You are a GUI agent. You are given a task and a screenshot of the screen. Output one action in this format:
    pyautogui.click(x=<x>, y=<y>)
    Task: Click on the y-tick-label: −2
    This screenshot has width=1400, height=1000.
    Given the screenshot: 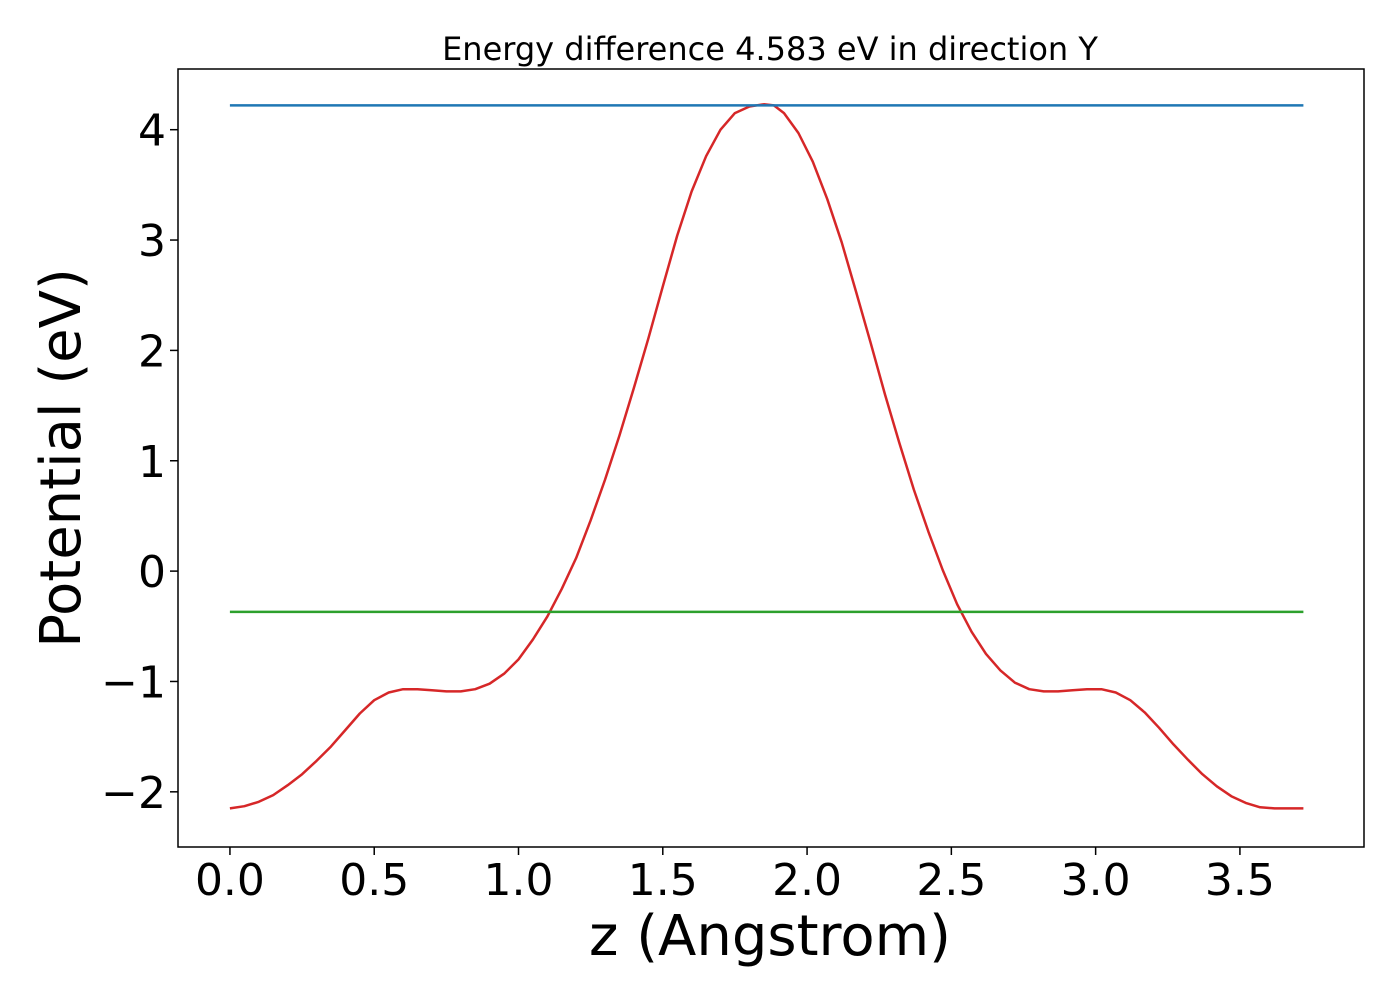 What is the action you would take?
    pyautogui.click(x=133, y=793)
    